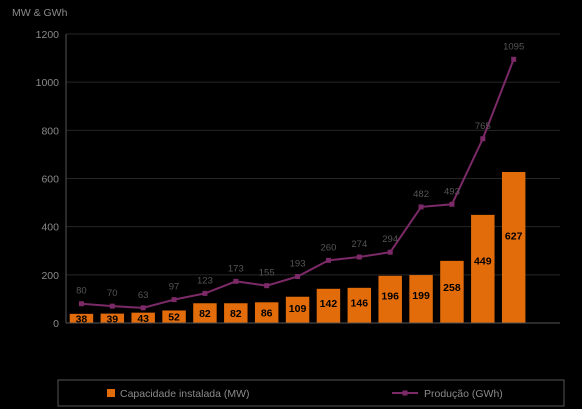  I want to click on line-value-label: 155, so click(267, 273).